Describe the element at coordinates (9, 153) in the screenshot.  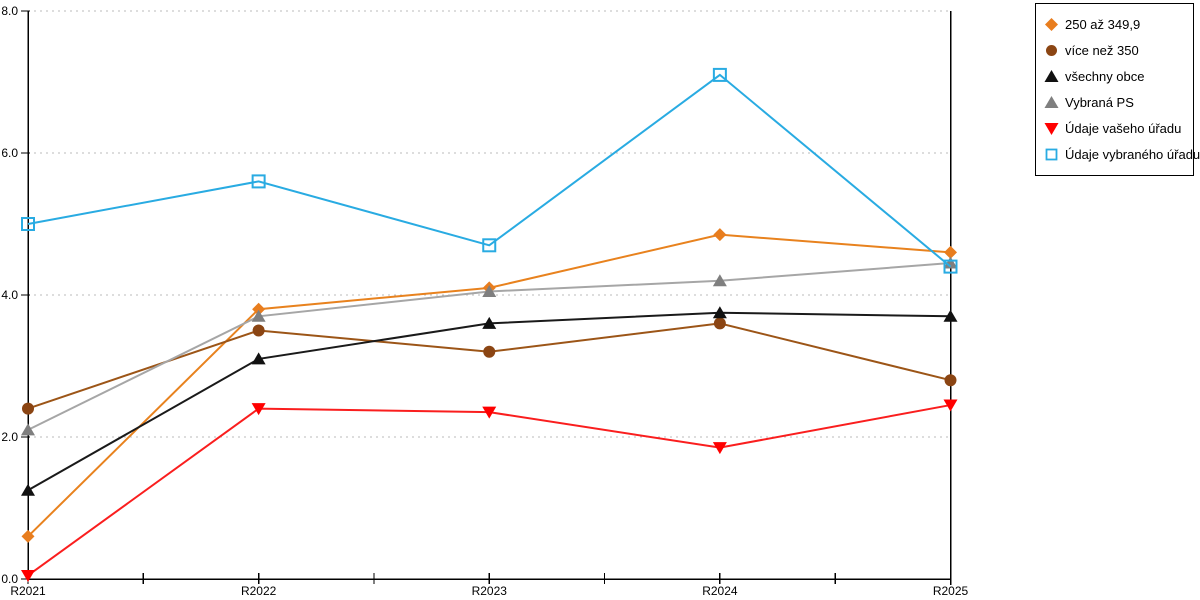
I see `y-tick-label: 6.0` at that location.